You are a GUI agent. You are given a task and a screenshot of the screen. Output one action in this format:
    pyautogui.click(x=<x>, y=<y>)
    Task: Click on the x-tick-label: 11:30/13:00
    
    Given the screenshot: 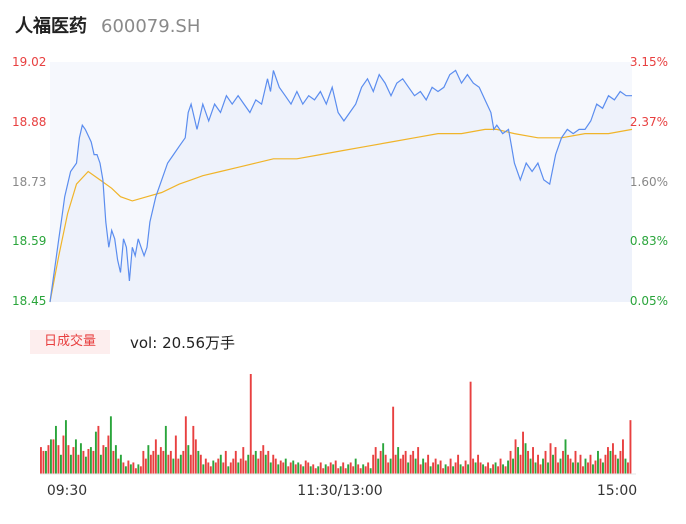 What is the action you would take?
    pyautogui.click(x=339, y=491)
    